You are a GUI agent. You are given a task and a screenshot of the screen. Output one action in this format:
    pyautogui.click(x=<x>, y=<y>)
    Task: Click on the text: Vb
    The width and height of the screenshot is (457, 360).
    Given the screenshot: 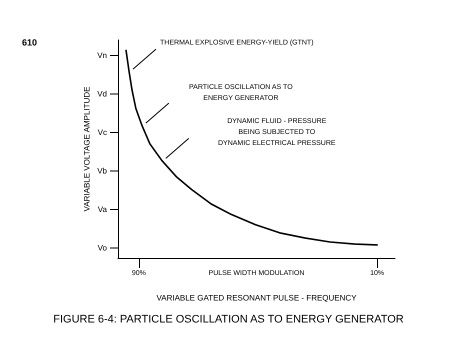 What is the action you would take?
    pyautogui.click(x=102, y=171)
    